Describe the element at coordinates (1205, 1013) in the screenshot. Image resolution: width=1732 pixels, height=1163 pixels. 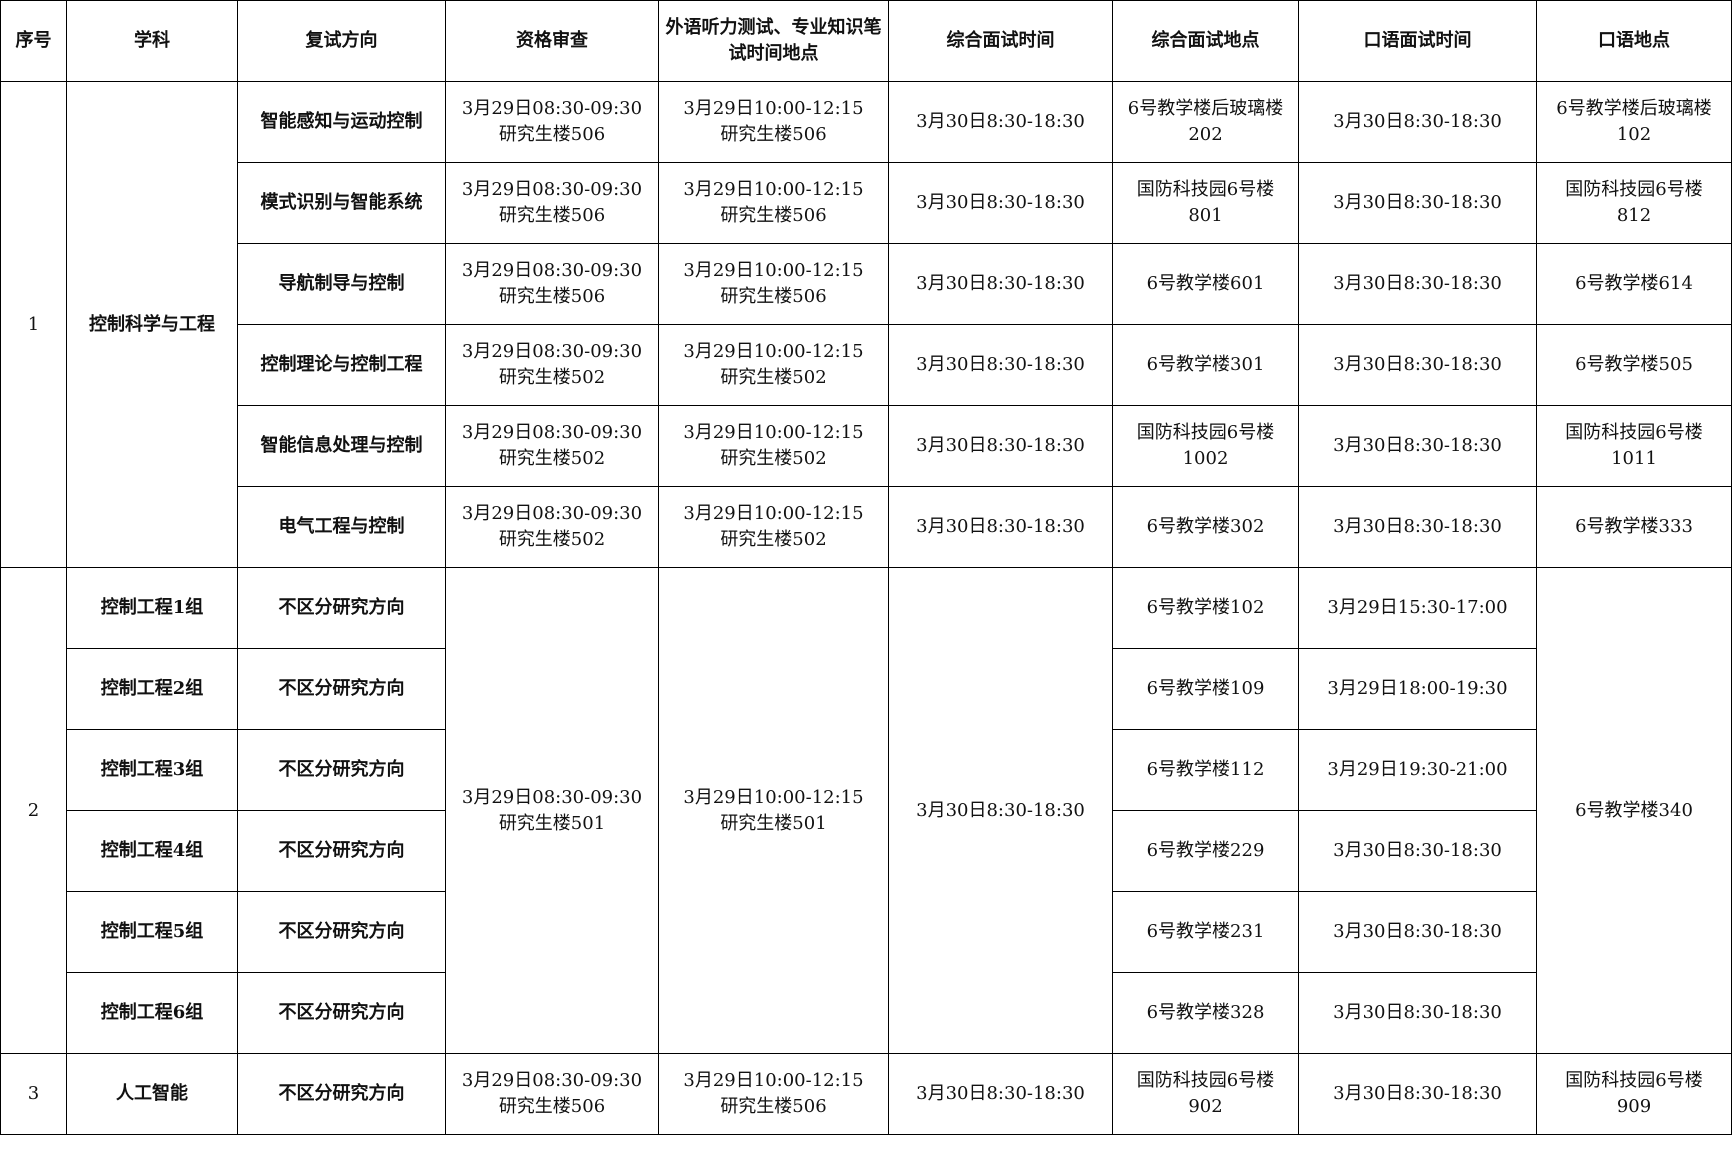
I see `interview-location: 6号教学楼328` at that location.